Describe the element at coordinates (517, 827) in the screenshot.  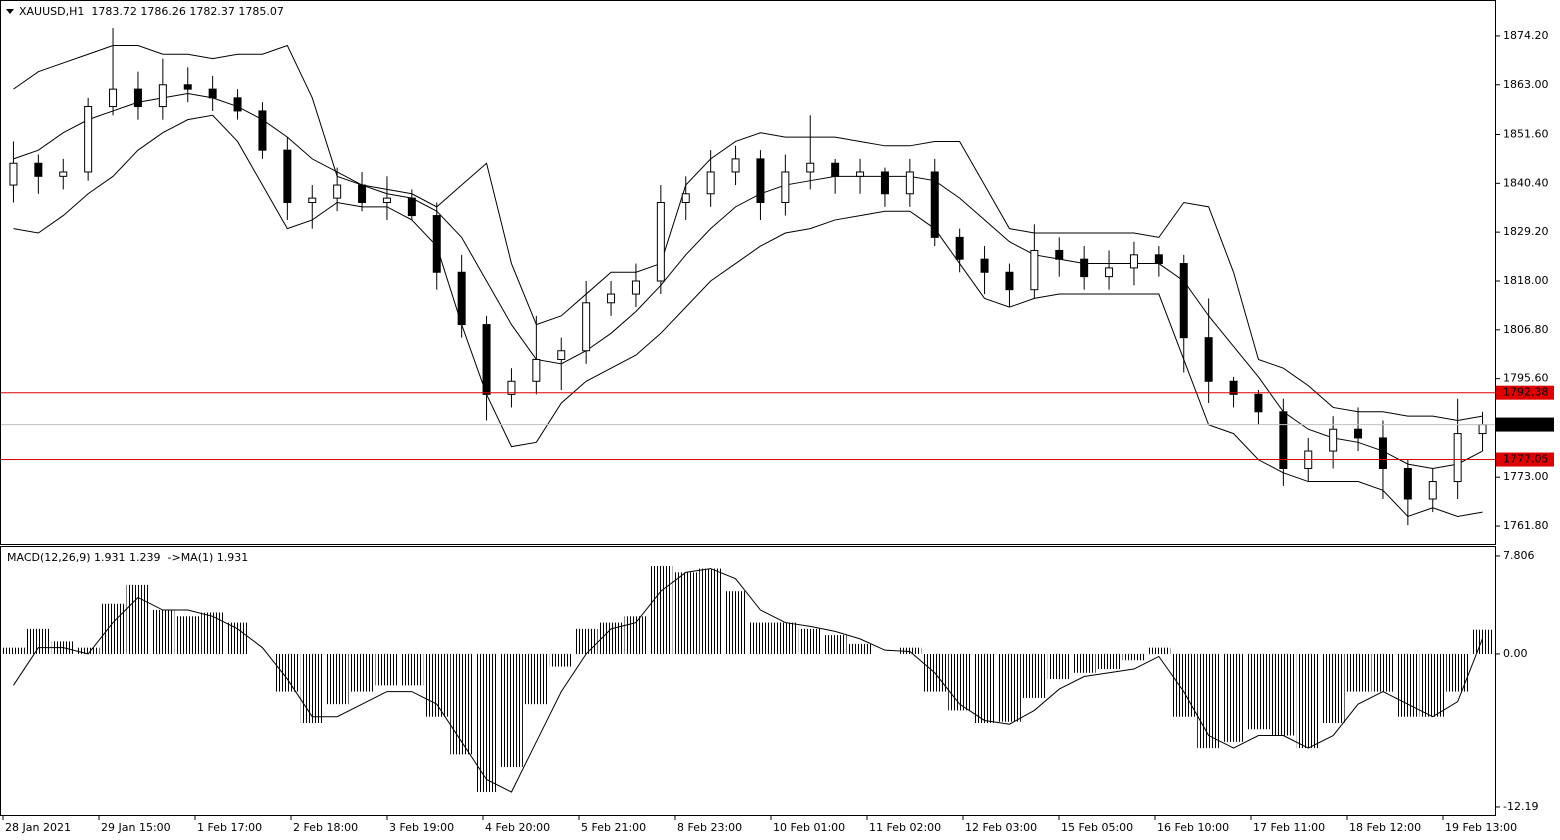
I see `x-tick-label: 4 Feb 20:00` at that location.